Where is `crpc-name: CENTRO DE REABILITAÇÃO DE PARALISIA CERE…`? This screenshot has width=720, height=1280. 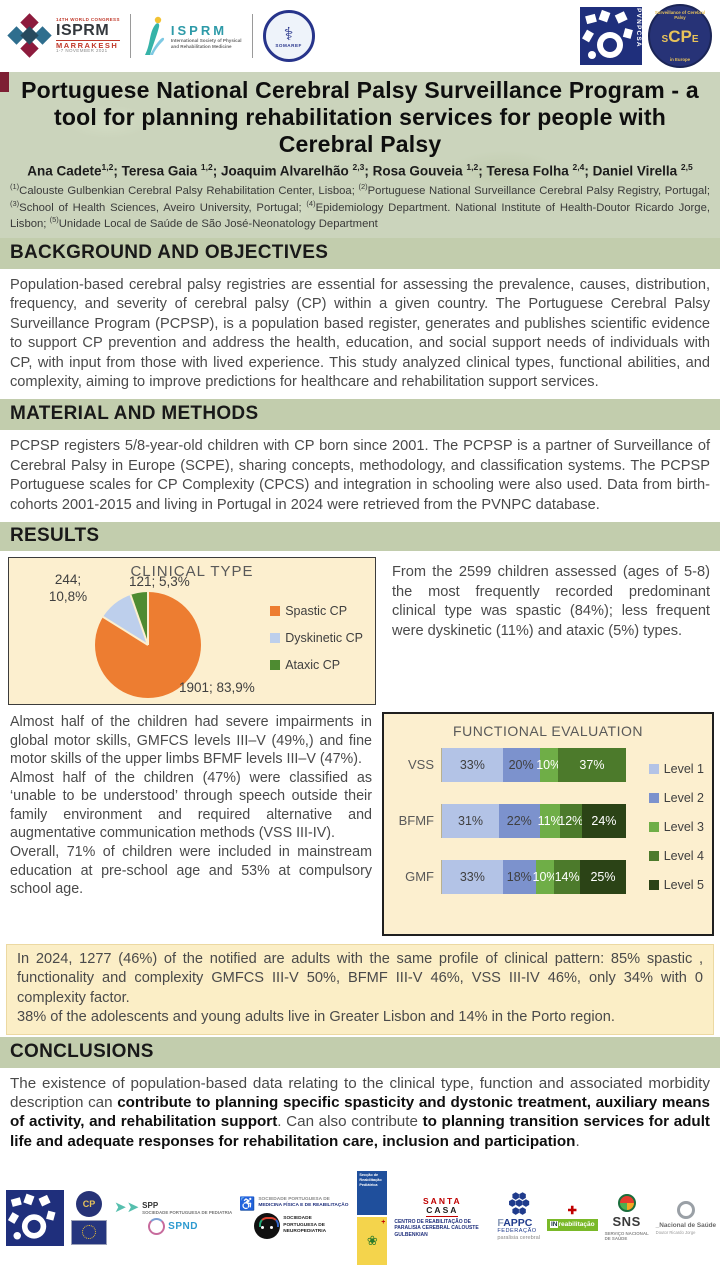 crpc-name: CENTRO DE REABILITAÇÃO DE PARALISIA CERE… is located at coordinates (436, 1228).